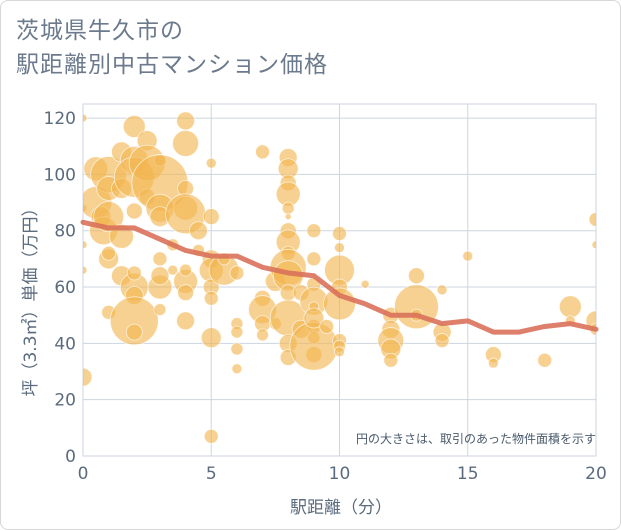  Describe the element at coordinates (468, 474) in the screenshot. I see `x-tick-label: 15` at that location.